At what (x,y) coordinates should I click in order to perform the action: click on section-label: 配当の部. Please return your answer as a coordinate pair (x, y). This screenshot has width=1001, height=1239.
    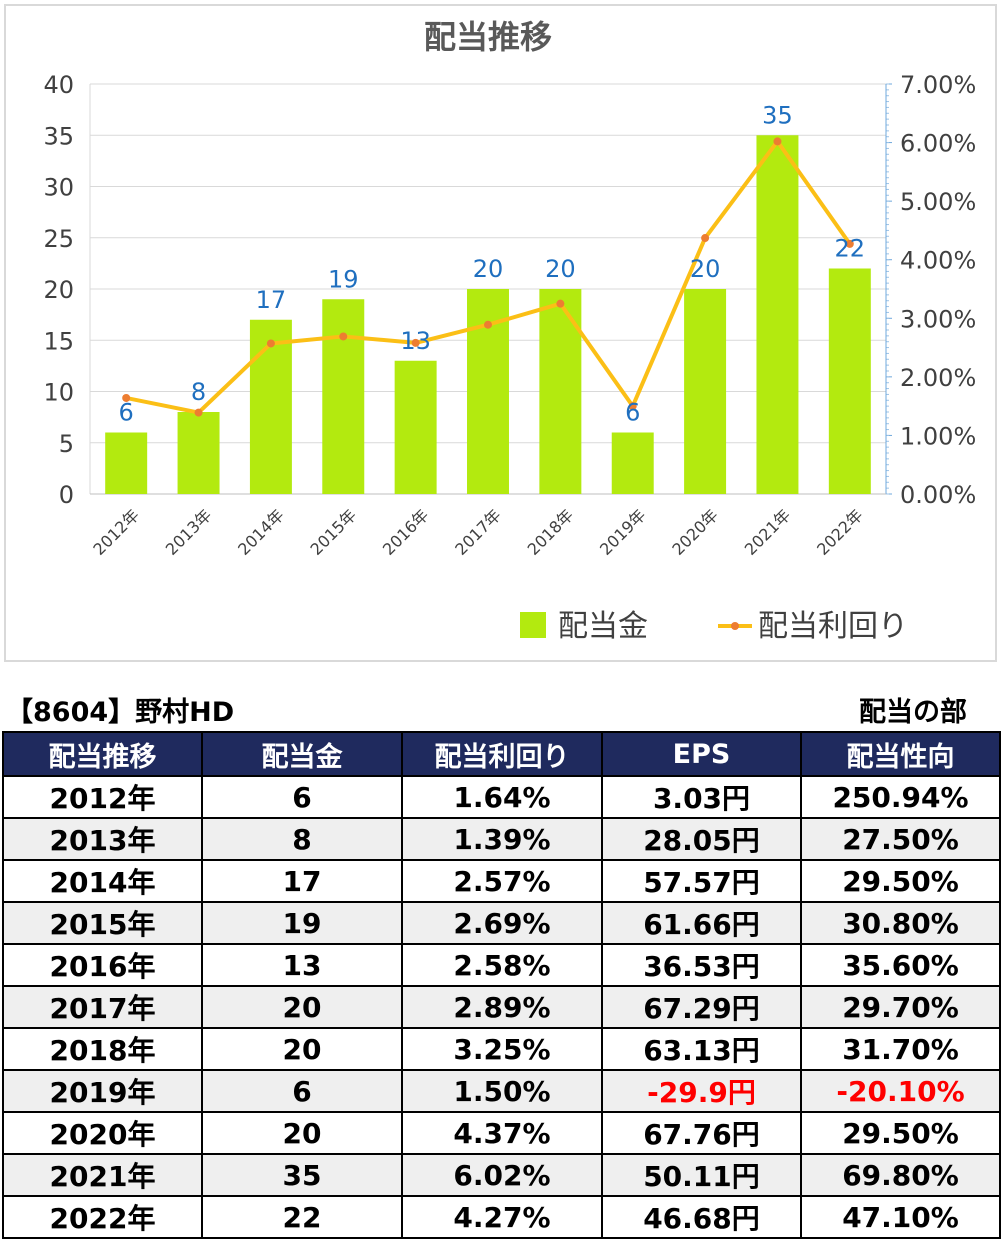
    Looking at the image, I should click on (913, 712).